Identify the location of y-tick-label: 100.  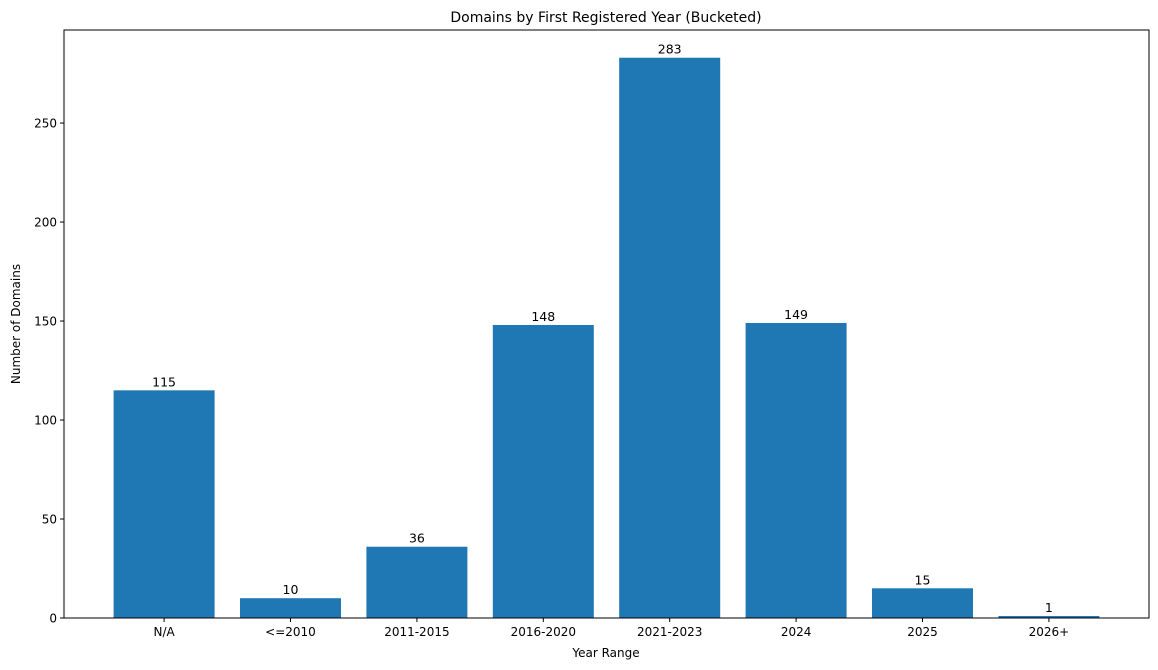
(45, 421).